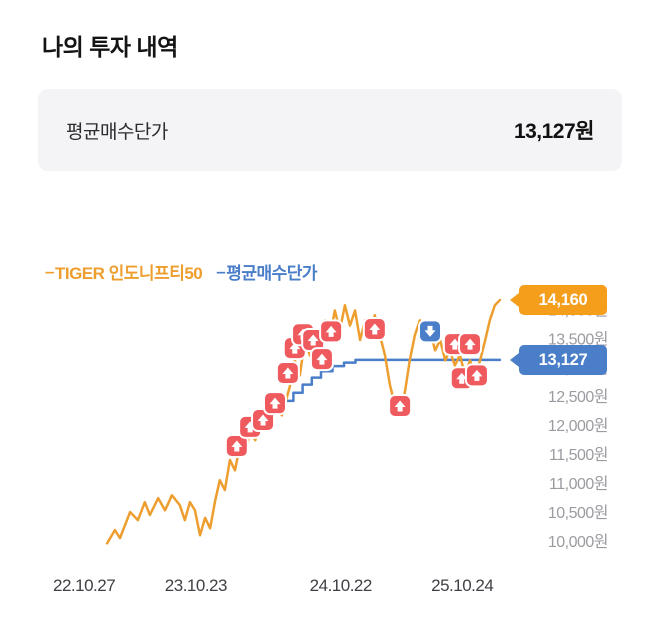 The image size is (660, 622). What do you see at coordinates (578, 484) in the screenshot?
I see `y-axis-label: 11,000원` at bounding box center [578, 484].